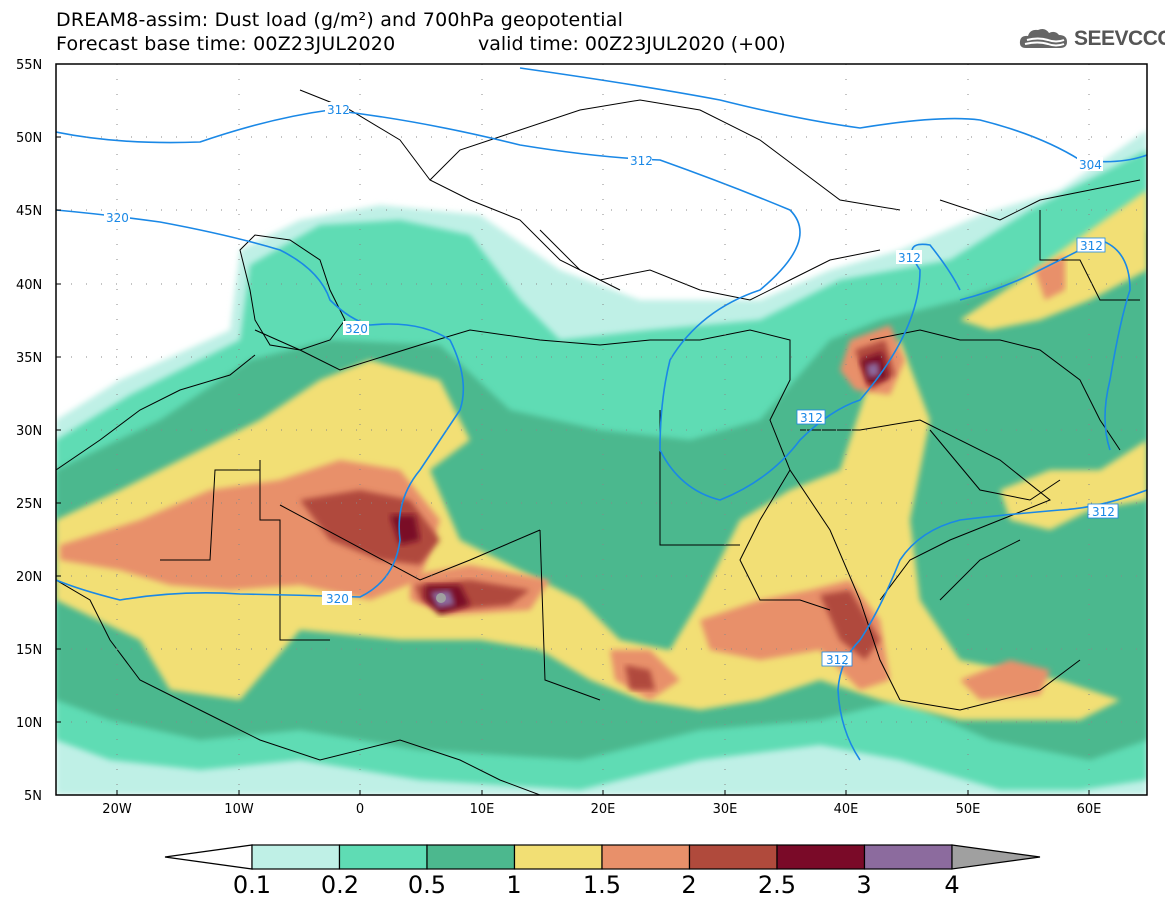 This screenshot has height=907, width=1165. Describe the element at coordinates (968, 809) in the screenshot. I see `lon-label: 50E` at that location.